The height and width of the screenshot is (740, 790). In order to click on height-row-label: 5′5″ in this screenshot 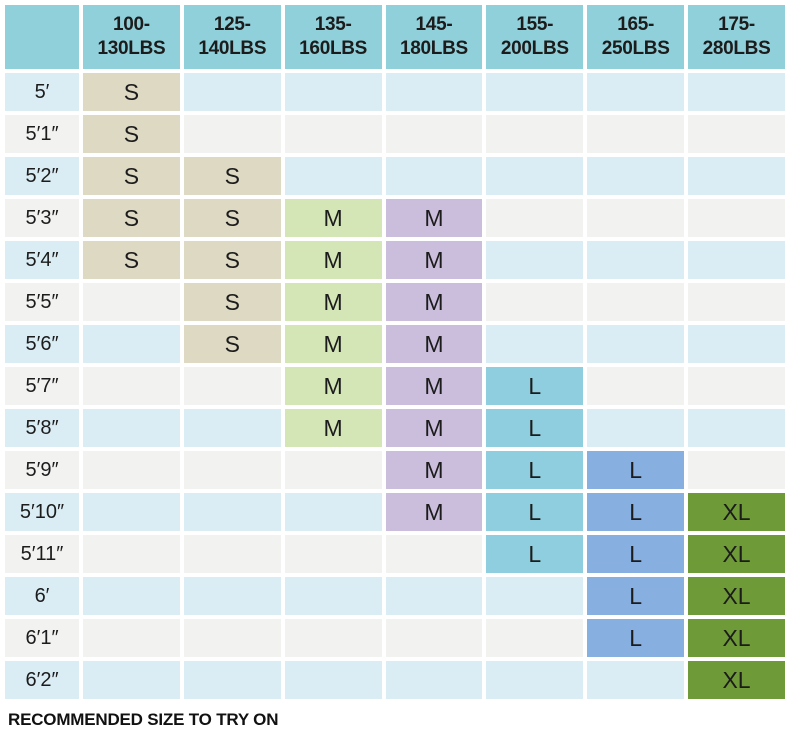, I will do `click(42, 302)`.